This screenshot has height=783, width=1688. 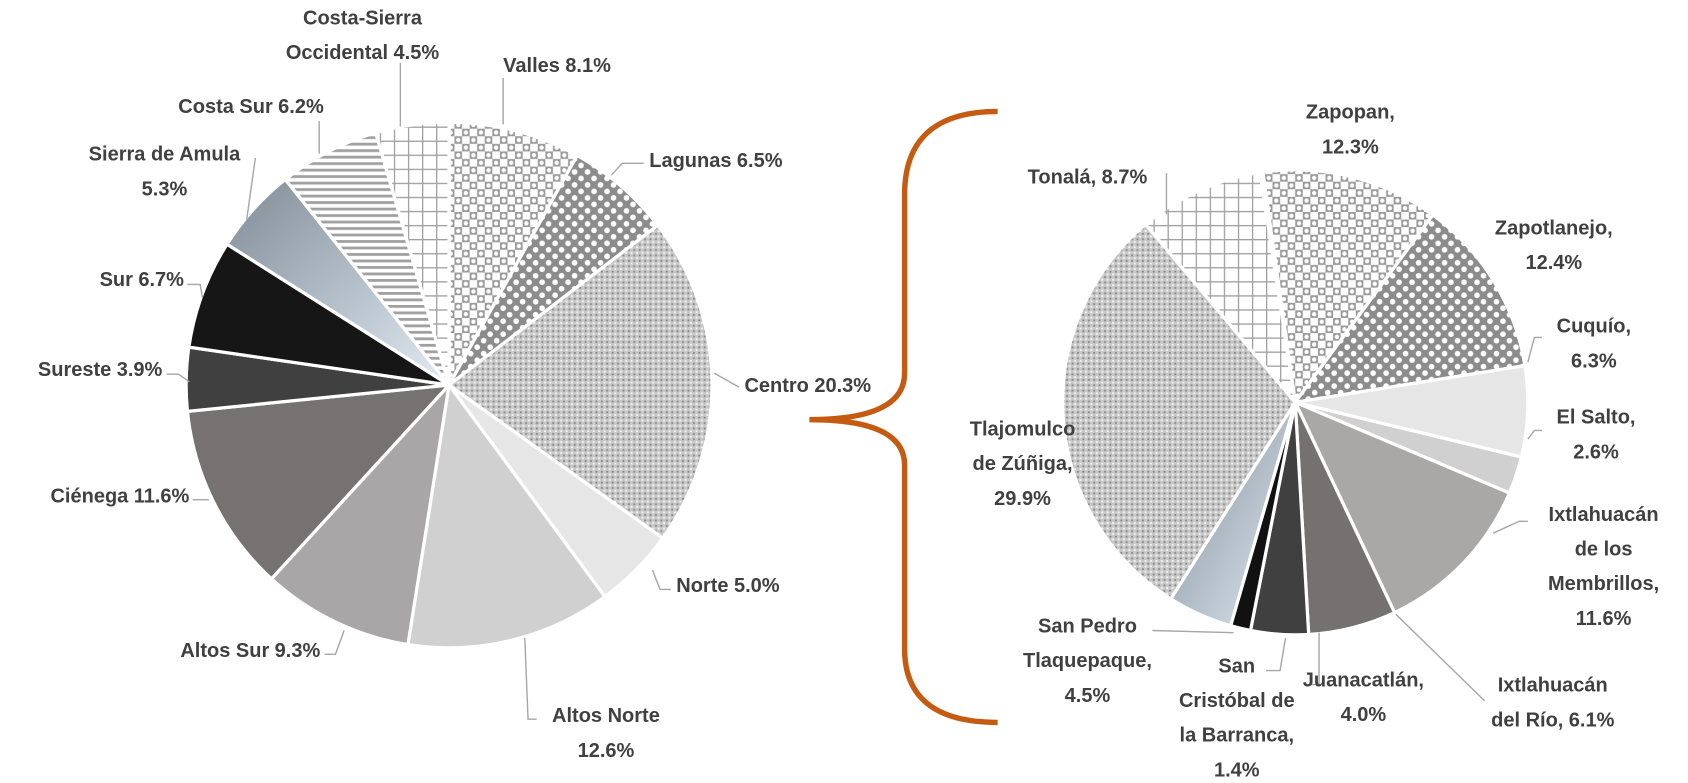 What do you see at coordinates (301, 107) in the screenshot?
I see `value-label: 6.2%` at bounding box center [301, 107].